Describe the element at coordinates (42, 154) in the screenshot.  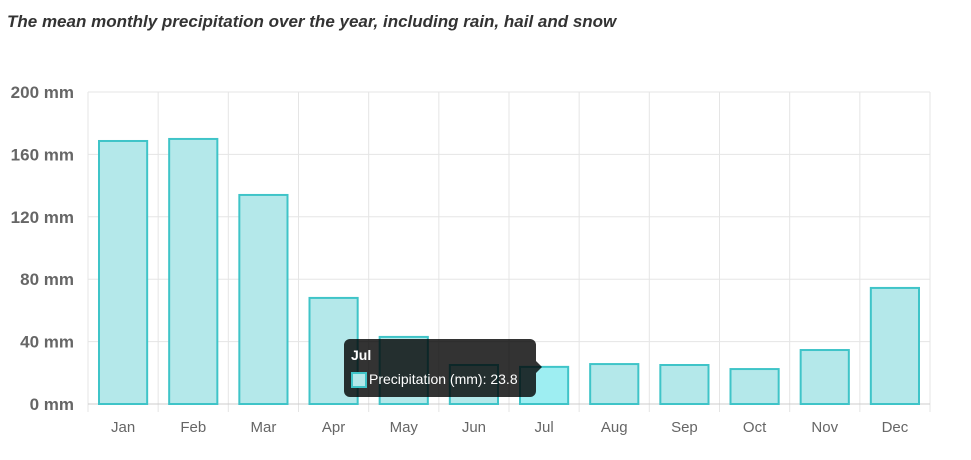
I see `y-tick-label: 160 mm` at that location.